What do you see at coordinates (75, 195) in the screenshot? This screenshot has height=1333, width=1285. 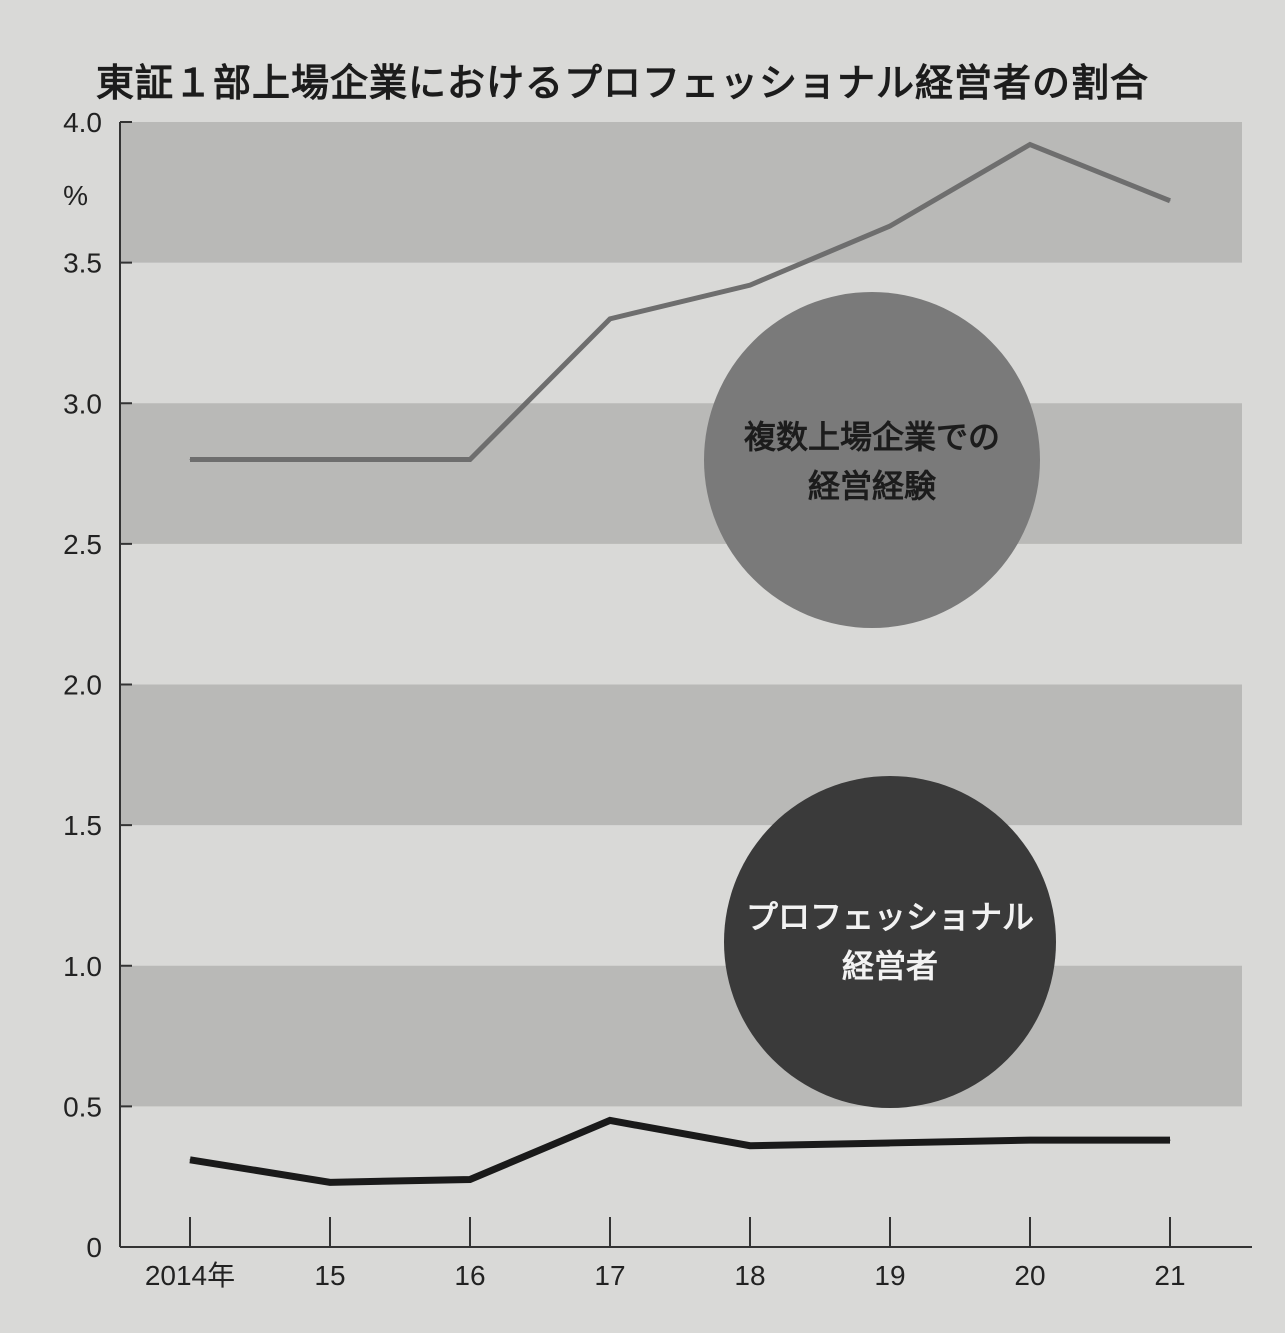 I see `y-unit-label: %` at bounding box center [75, 195].